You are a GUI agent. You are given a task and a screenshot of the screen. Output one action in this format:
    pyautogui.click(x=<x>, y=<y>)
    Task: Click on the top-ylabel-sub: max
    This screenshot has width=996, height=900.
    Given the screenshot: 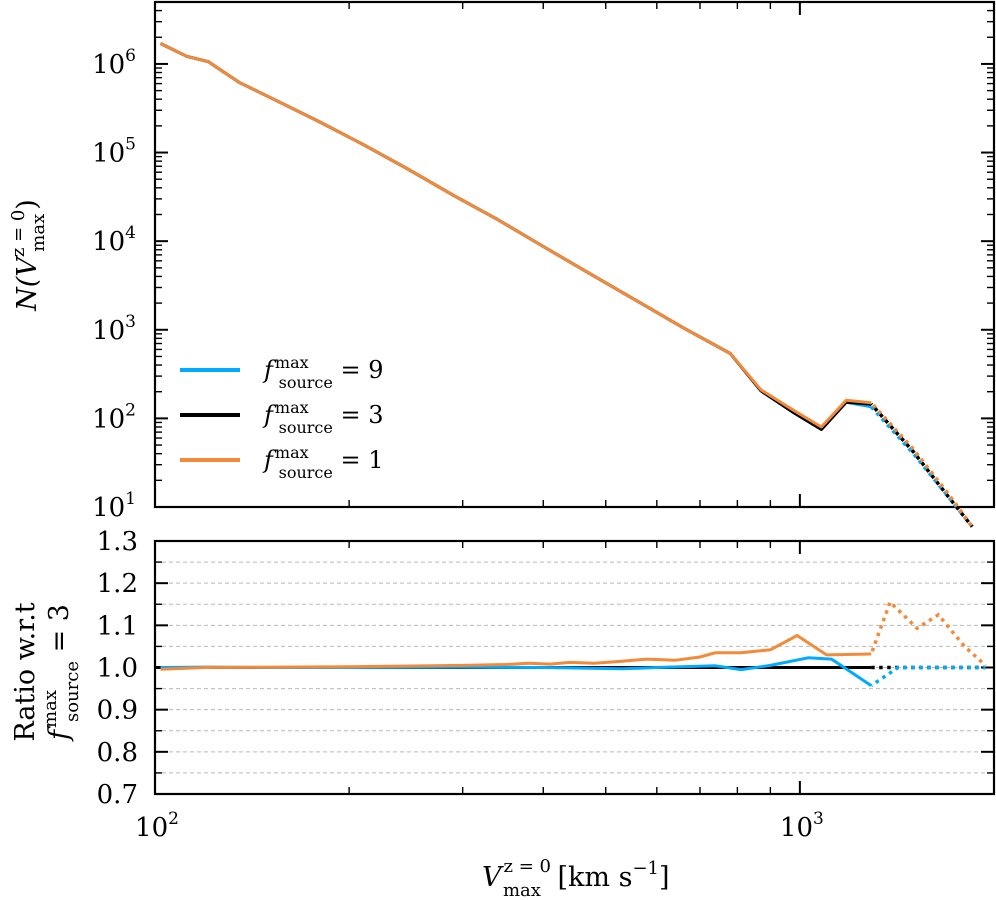 What is the action you would take?
    pyautogui.click(x=38, y=233)
    